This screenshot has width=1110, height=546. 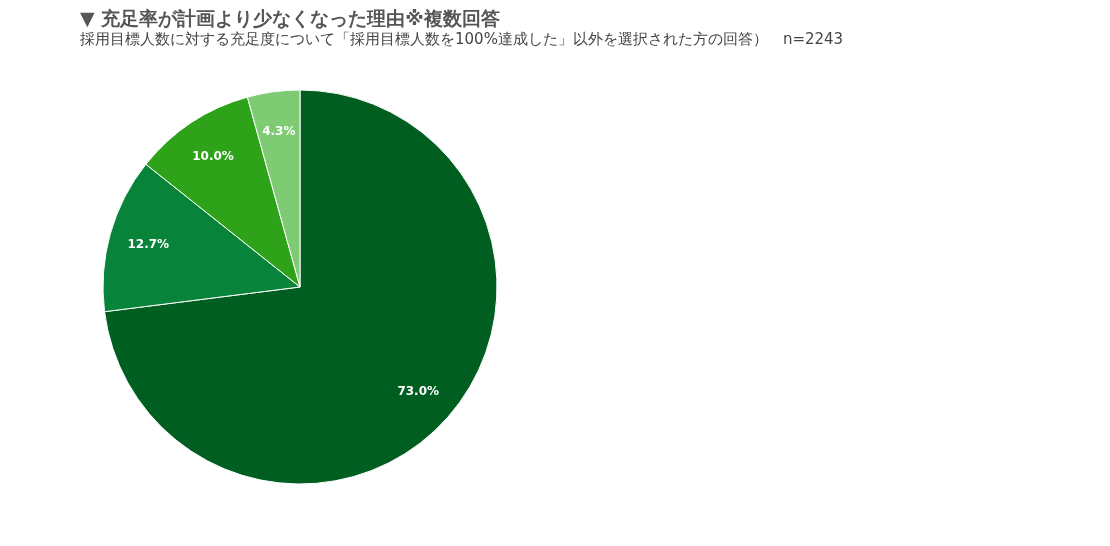 I want to click on data-label: 73.0%, so click(x=418, y=391).